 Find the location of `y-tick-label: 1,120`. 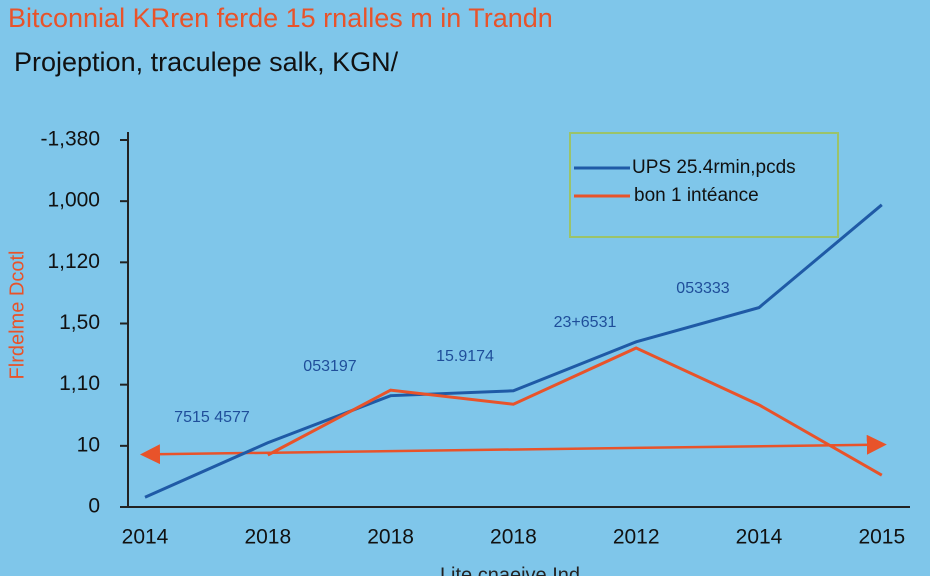

y-tick-label: 1,120 is located at coordinates (73, 261).